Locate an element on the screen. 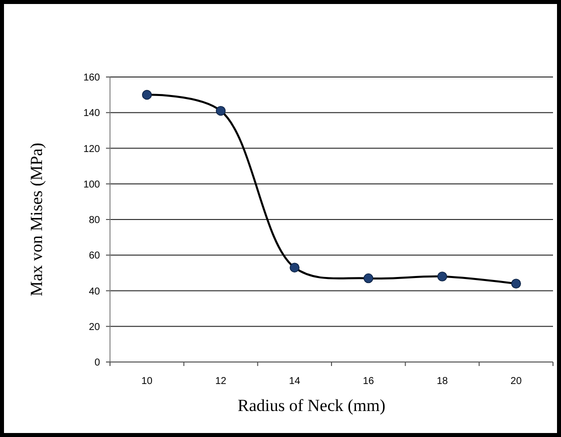 Image resolution: width=561 pixels, height=437 pixels. y-tick-label: 20 is located at coordinates (94, 327).